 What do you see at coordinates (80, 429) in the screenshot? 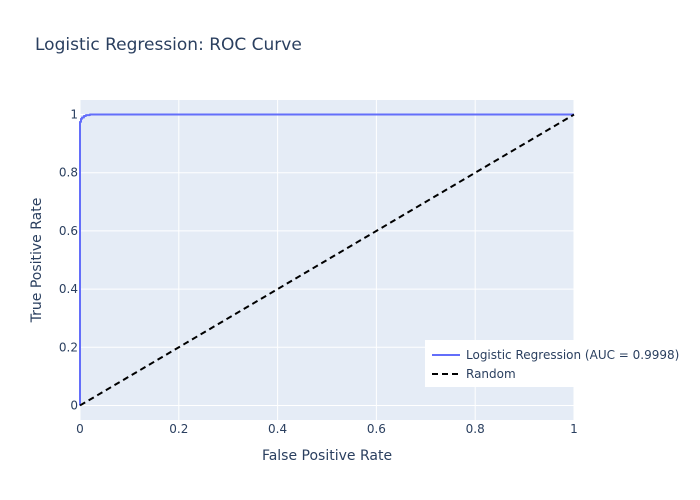
I see `x-tick-label: 0` at bounding box center [80, 429].